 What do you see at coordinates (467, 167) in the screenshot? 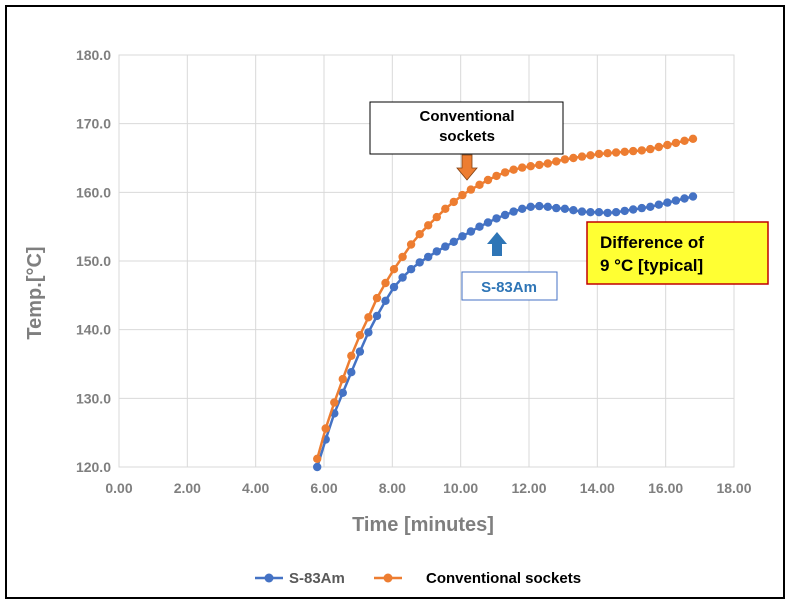
I see `orange-down-arrow-icon` at bounding box center [467, 167].